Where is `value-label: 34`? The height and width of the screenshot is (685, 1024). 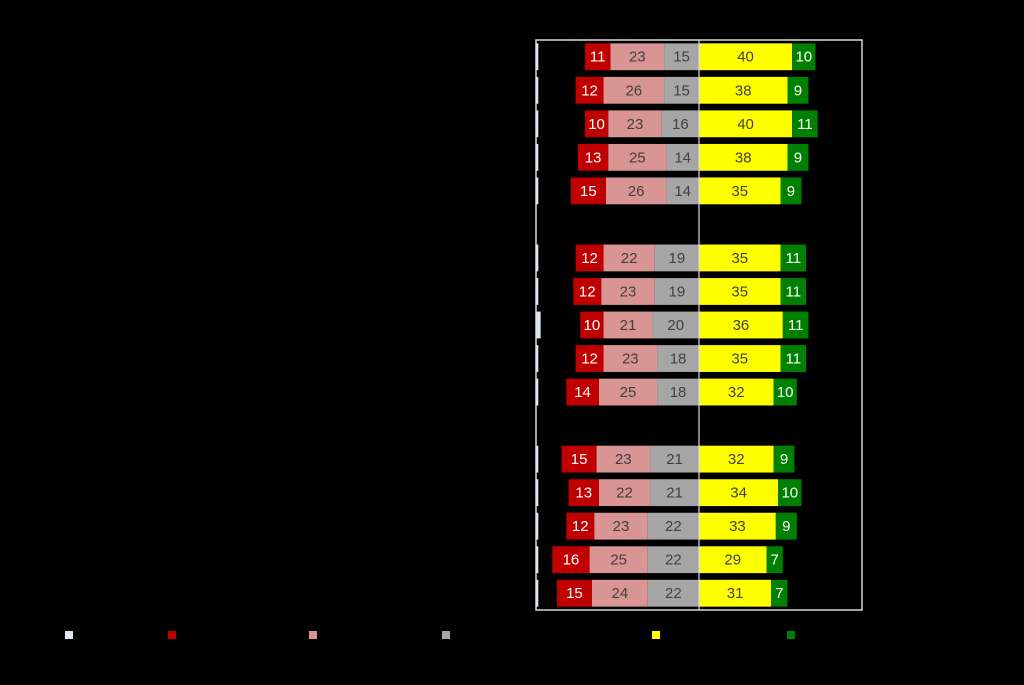
value-label: 34 is located at coordinates (738, 493).